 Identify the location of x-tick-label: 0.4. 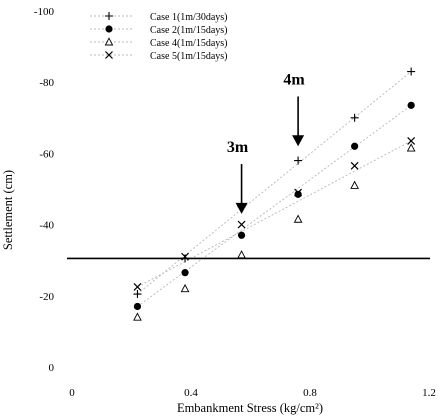
(191, 393).